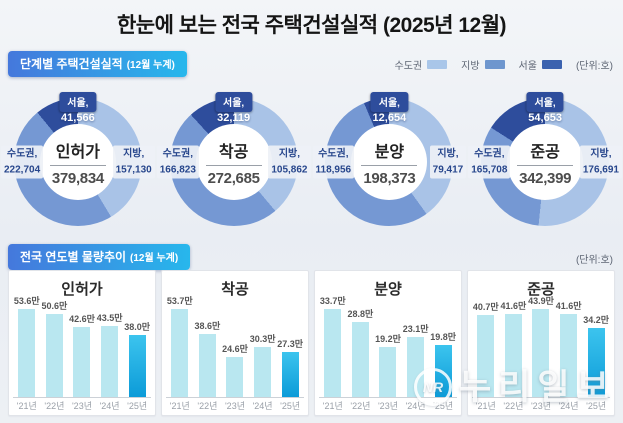  Describe the element at coordinates (150, 65) in the screenshot. I see `stage-badge-subnote: (12월 누계)` at that location.